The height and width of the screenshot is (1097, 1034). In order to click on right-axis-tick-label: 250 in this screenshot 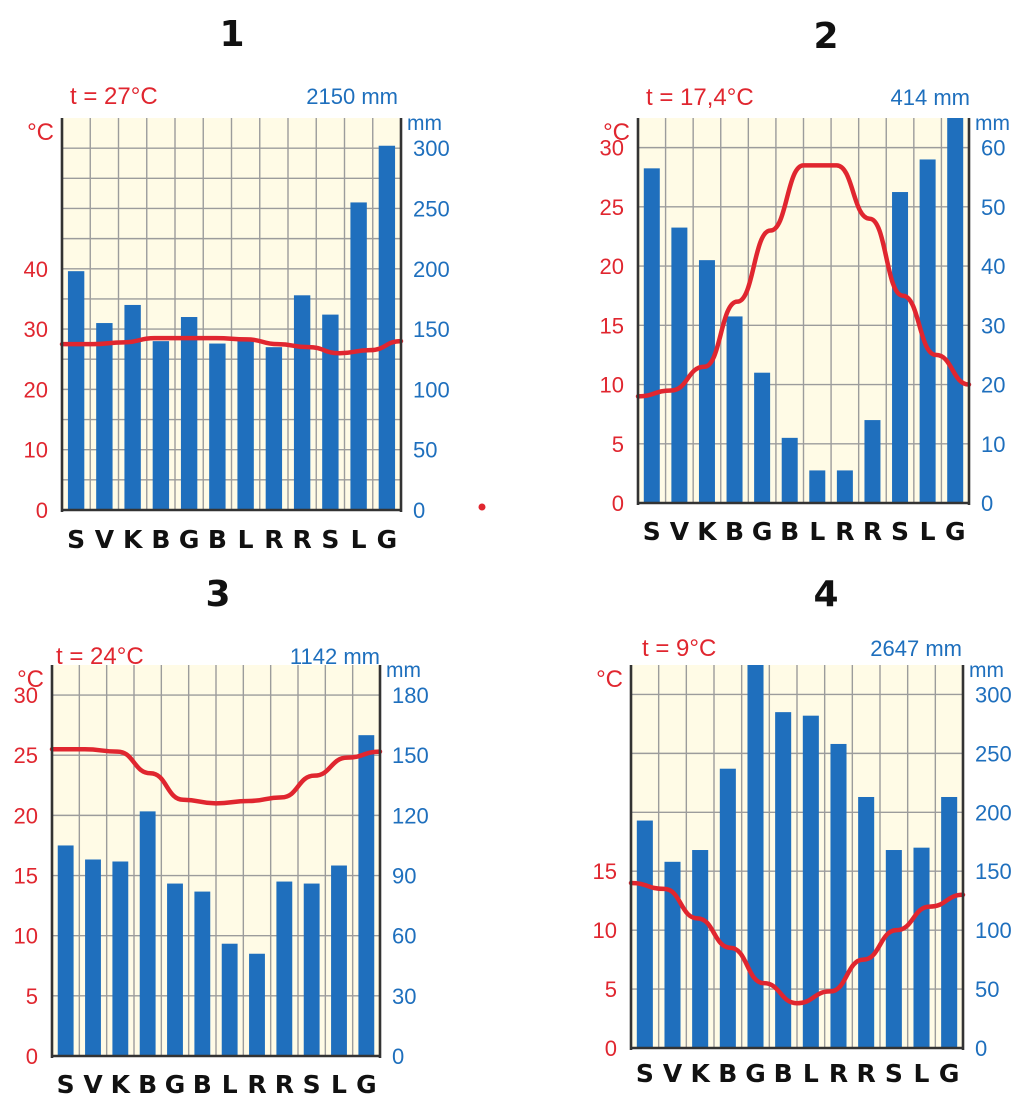, I will do `click(993, 753)`.